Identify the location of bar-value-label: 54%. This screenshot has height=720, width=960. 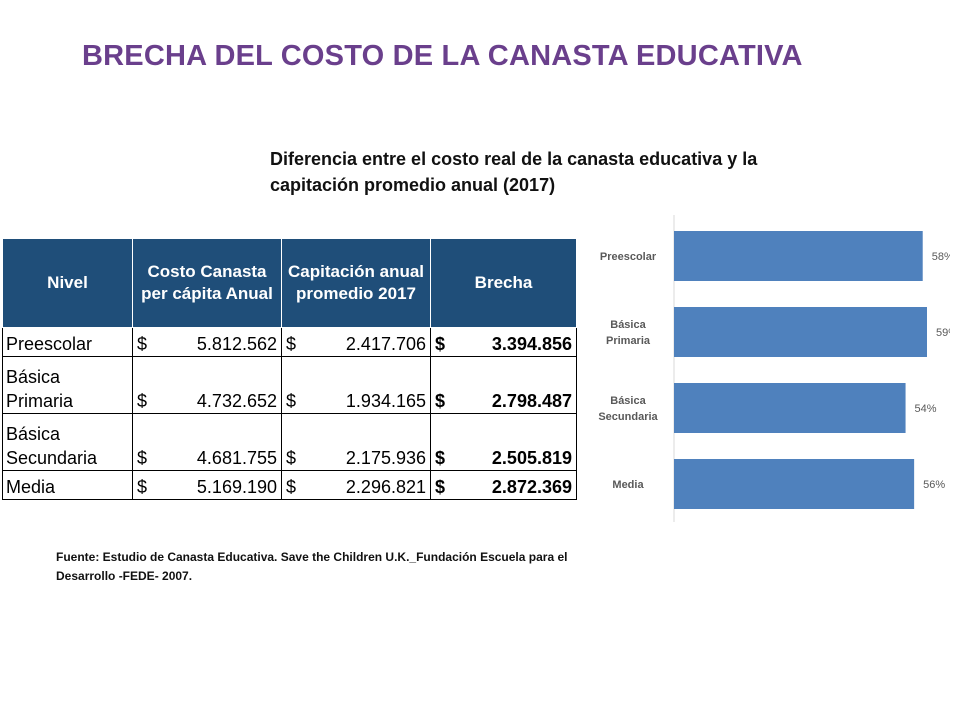
(926, 409).